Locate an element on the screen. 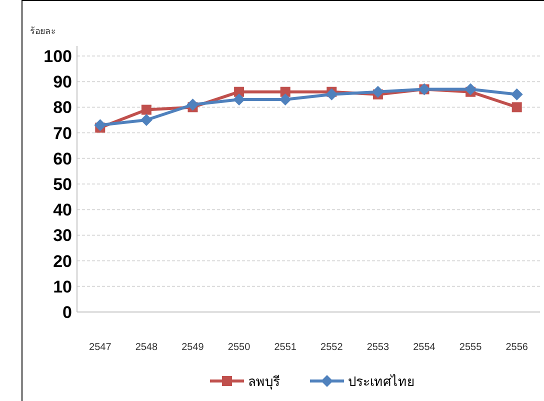 This screenshot has width=544, height=401. y-tick-label: 40 is located at coordinates (62, 210).